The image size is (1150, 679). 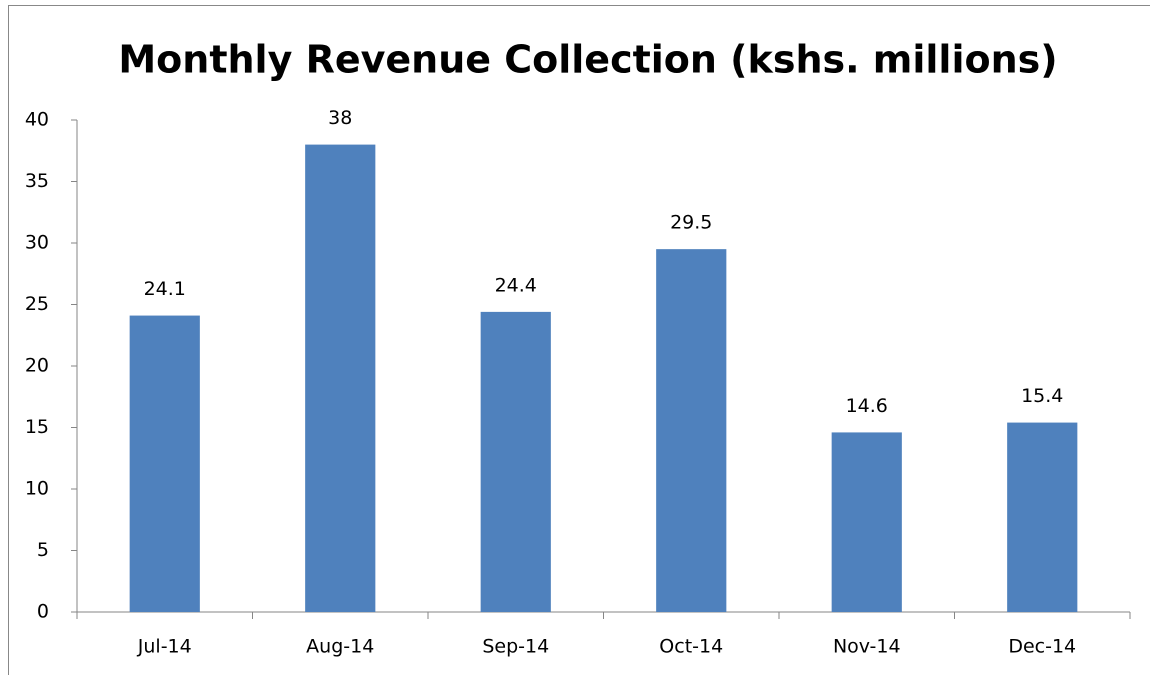 I want to click on y-tick-label: 15, so click(x=37, y=427).